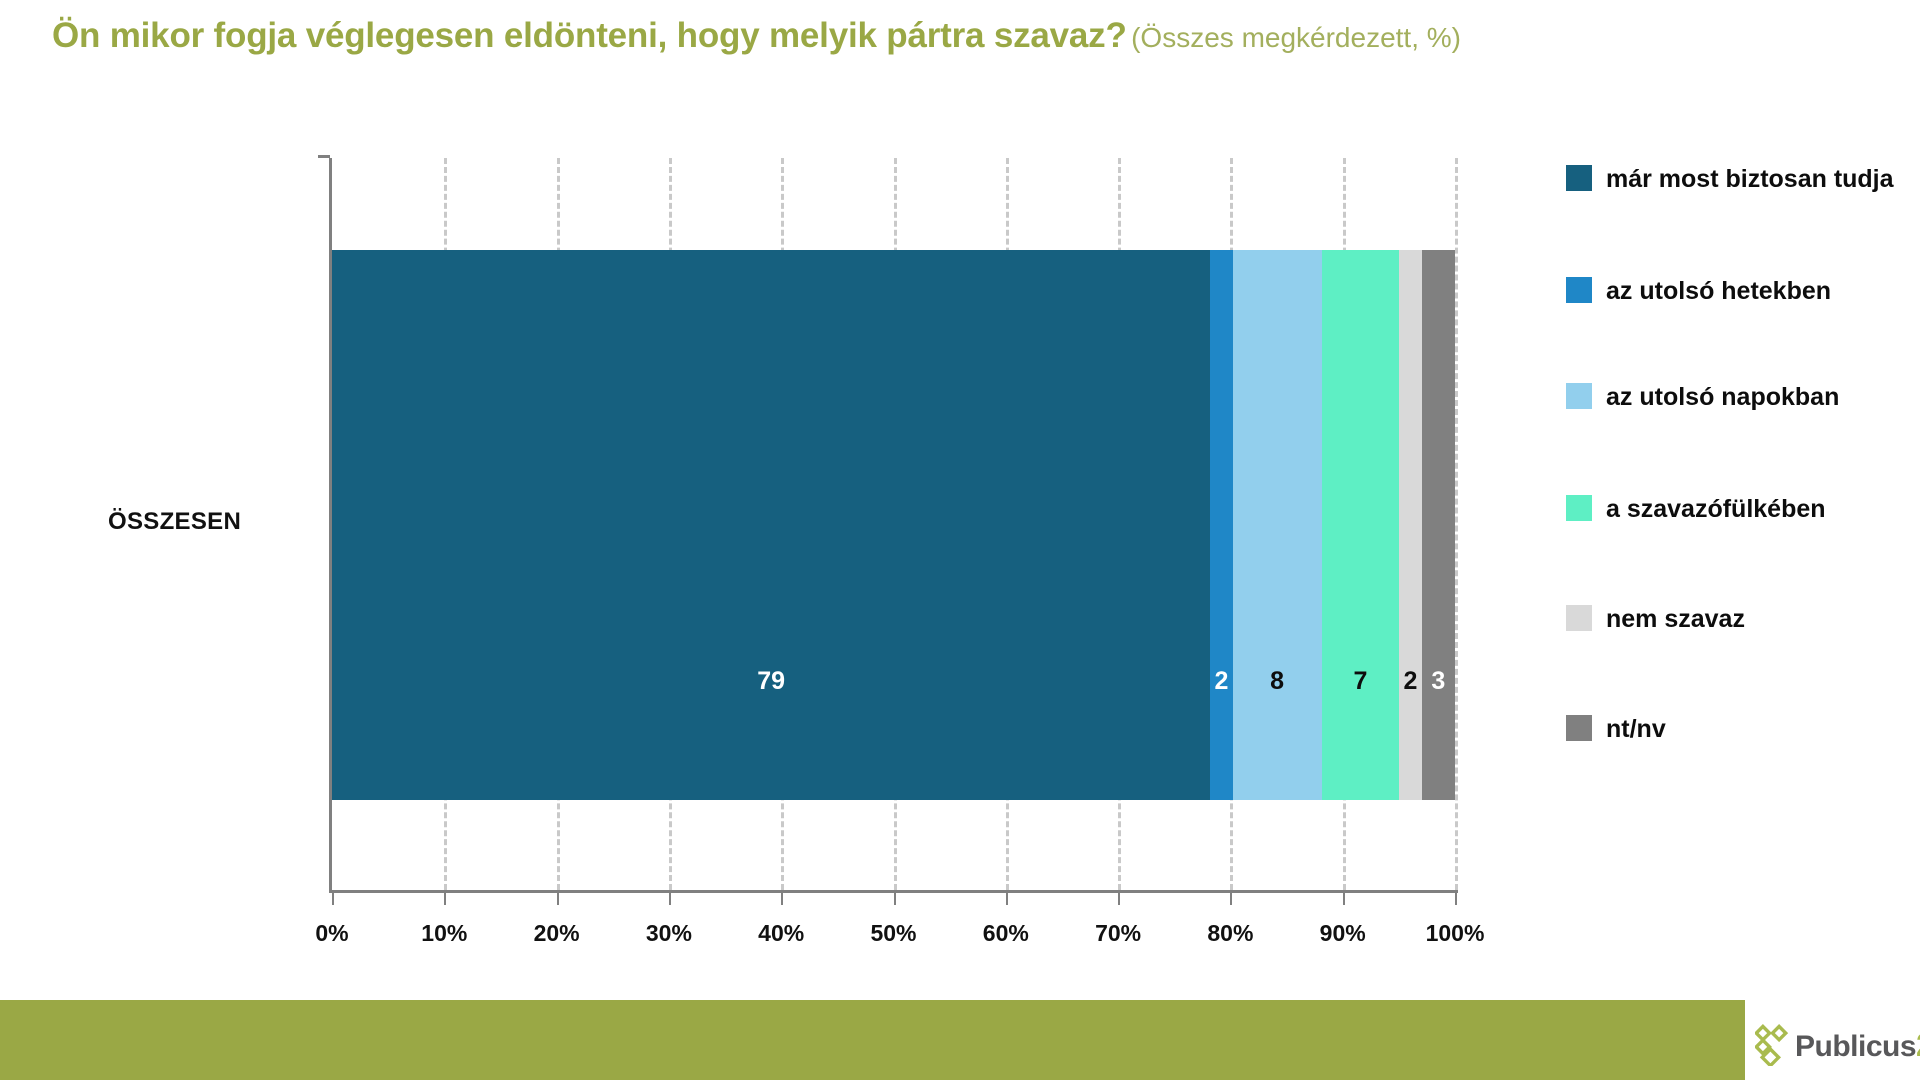  What do you see at coordinates (893, 891) in the screenshot?
I see `x-axis-line` at bounding box center [893, 891].